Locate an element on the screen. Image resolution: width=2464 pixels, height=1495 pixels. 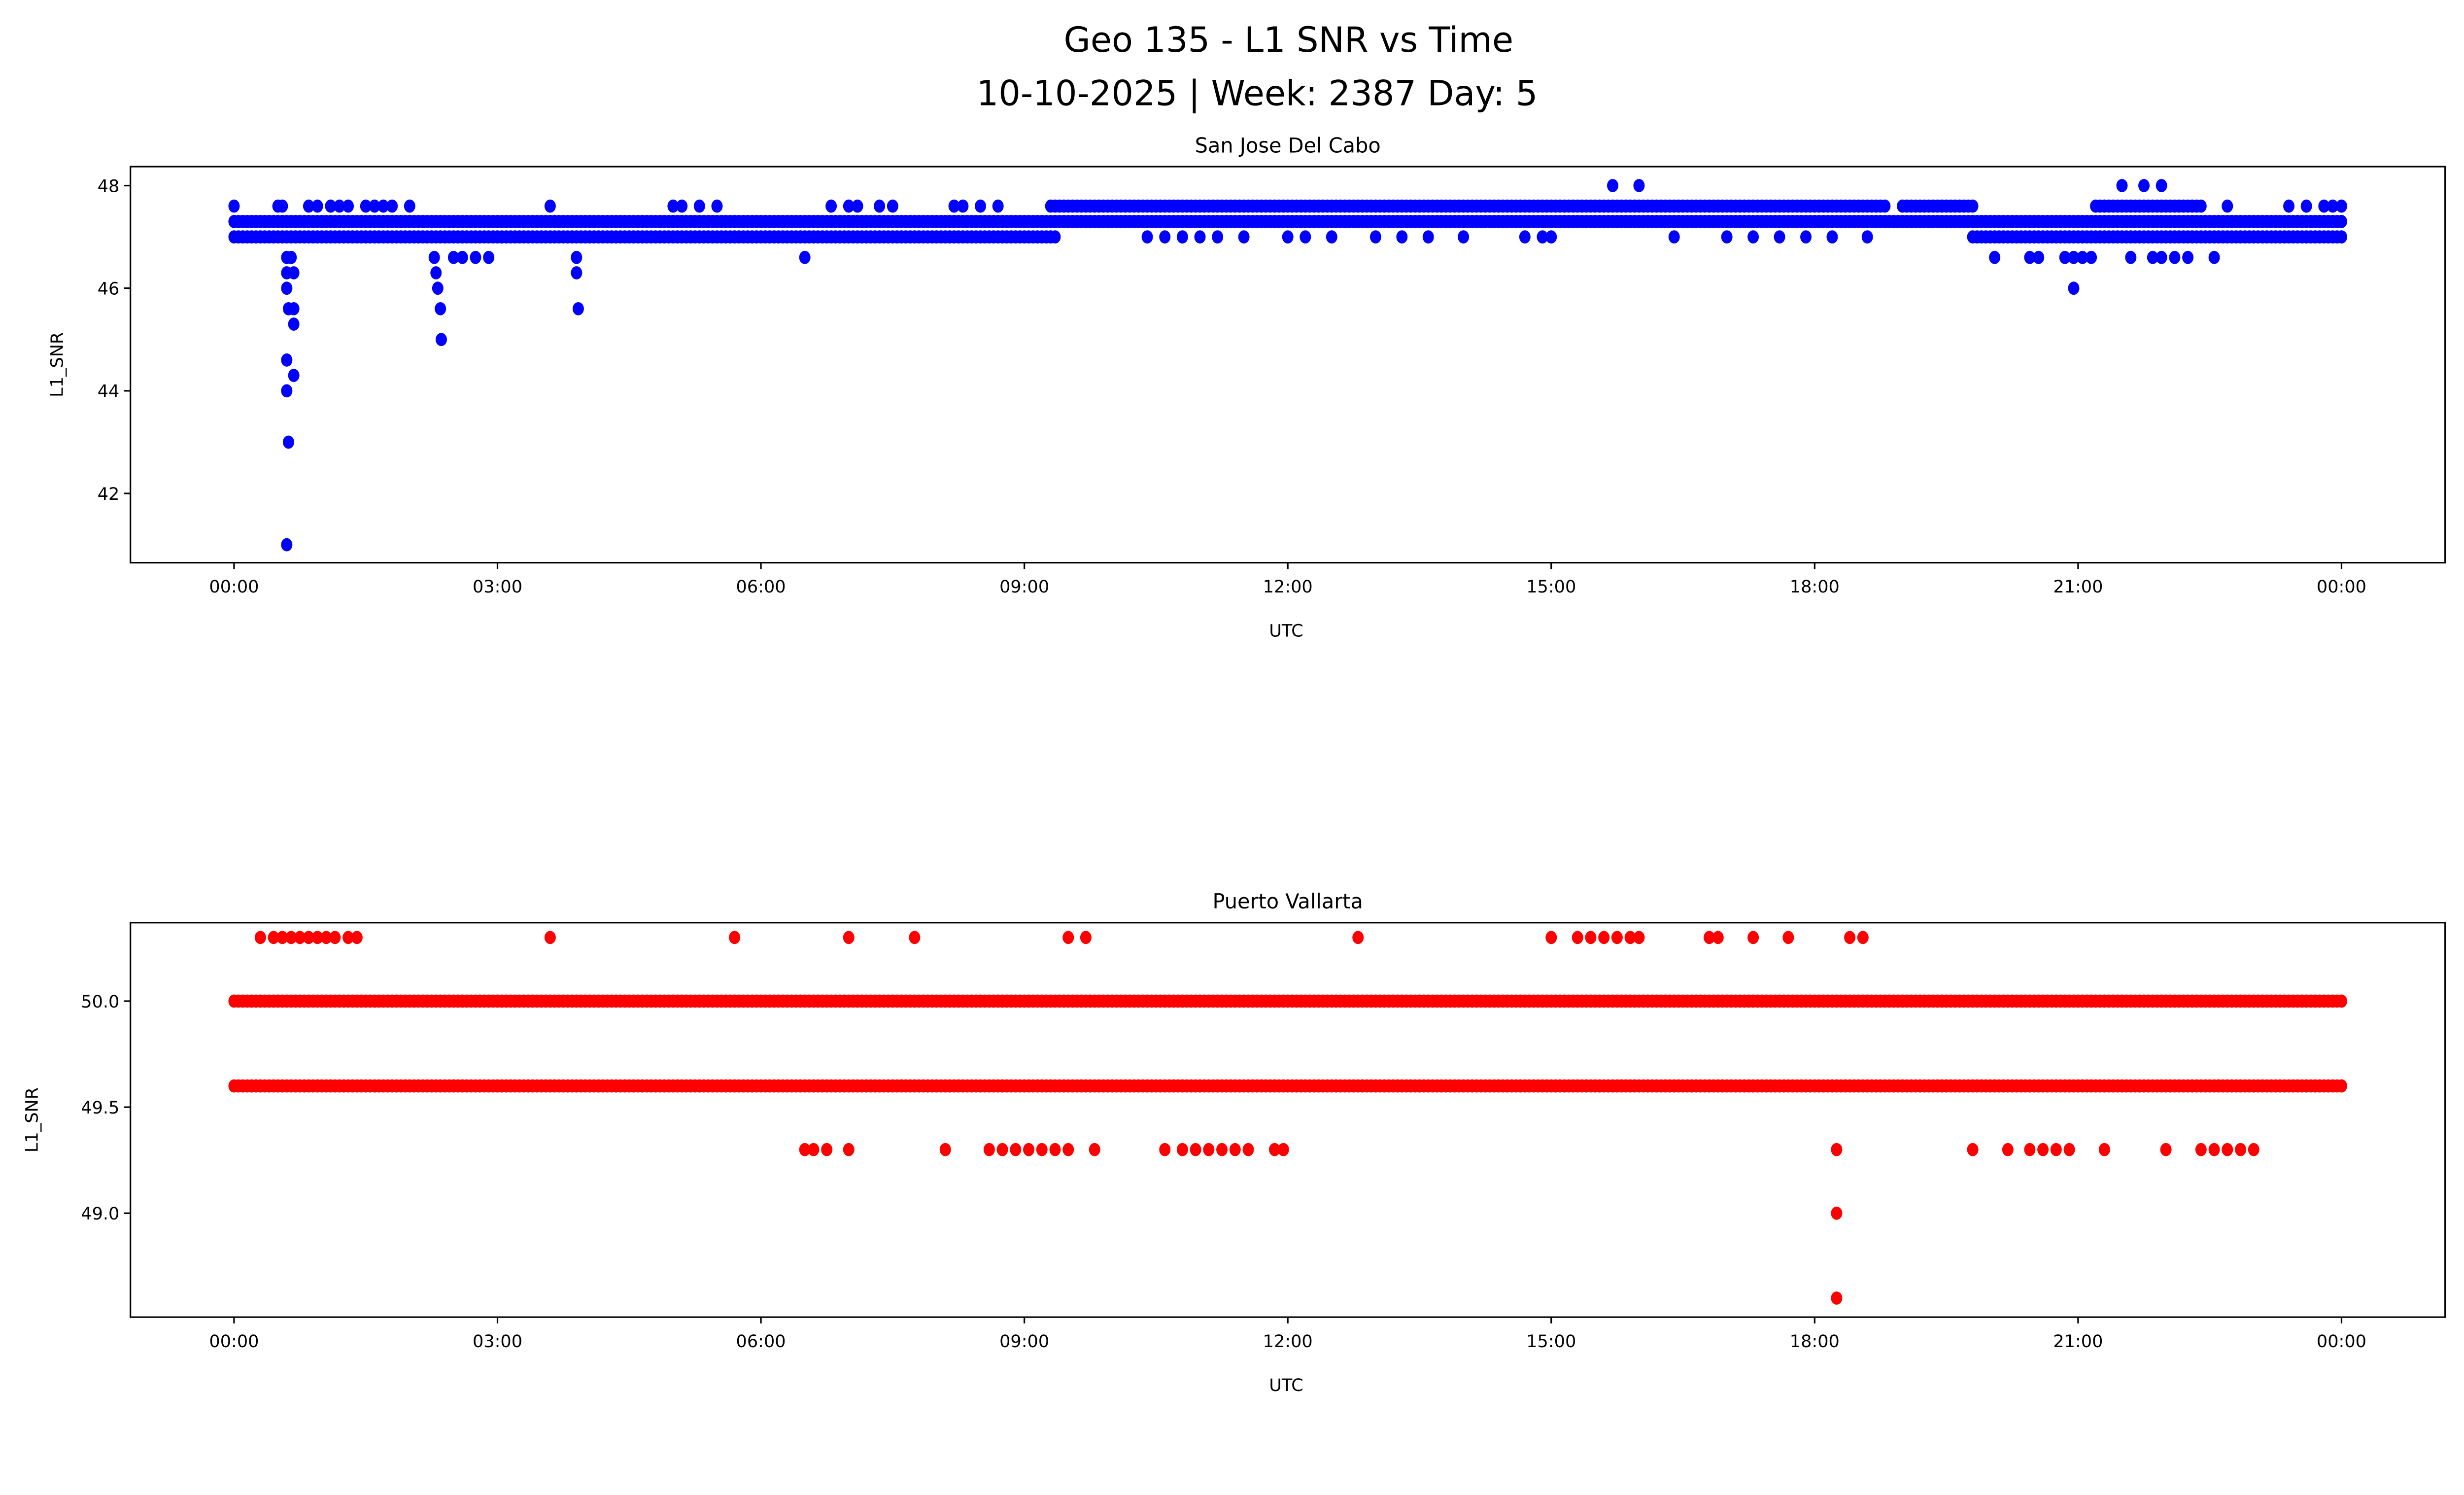
y-tick-label: 42 is located at coordinates (109, 494).